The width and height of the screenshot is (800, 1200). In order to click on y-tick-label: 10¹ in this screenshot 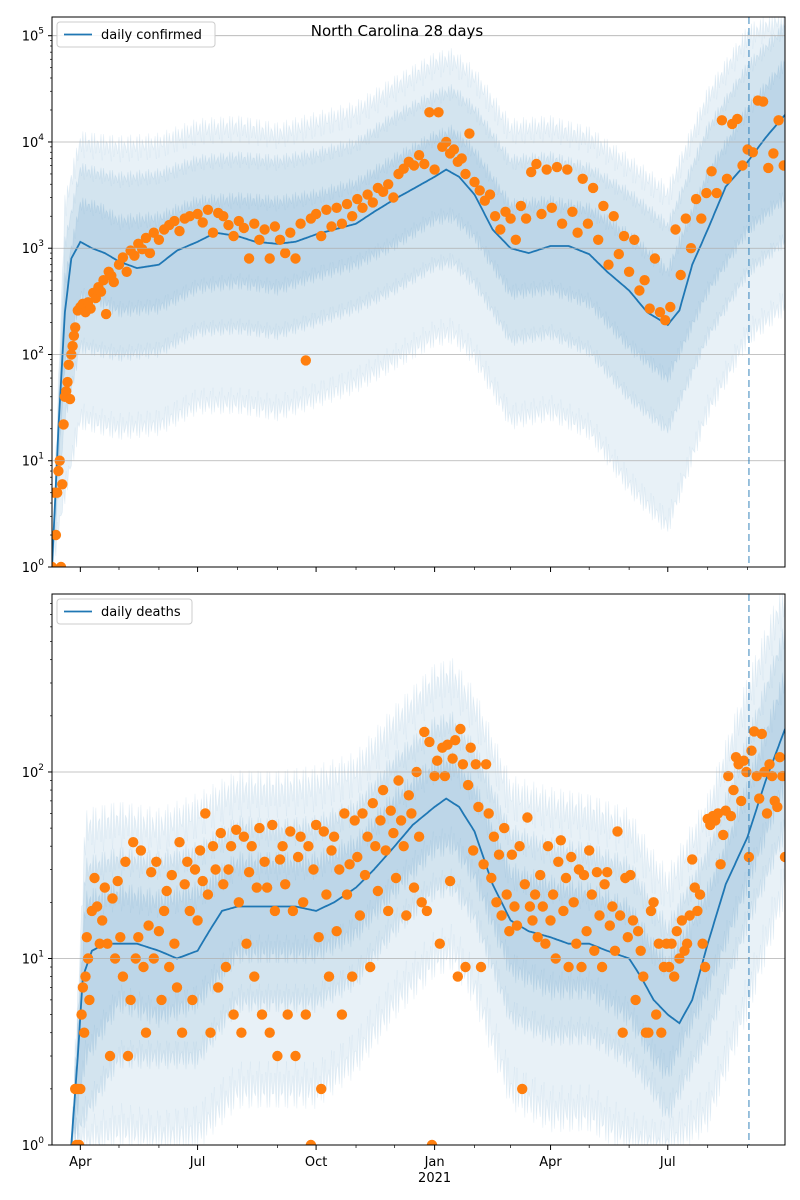, I will do `click(33, 461)`.